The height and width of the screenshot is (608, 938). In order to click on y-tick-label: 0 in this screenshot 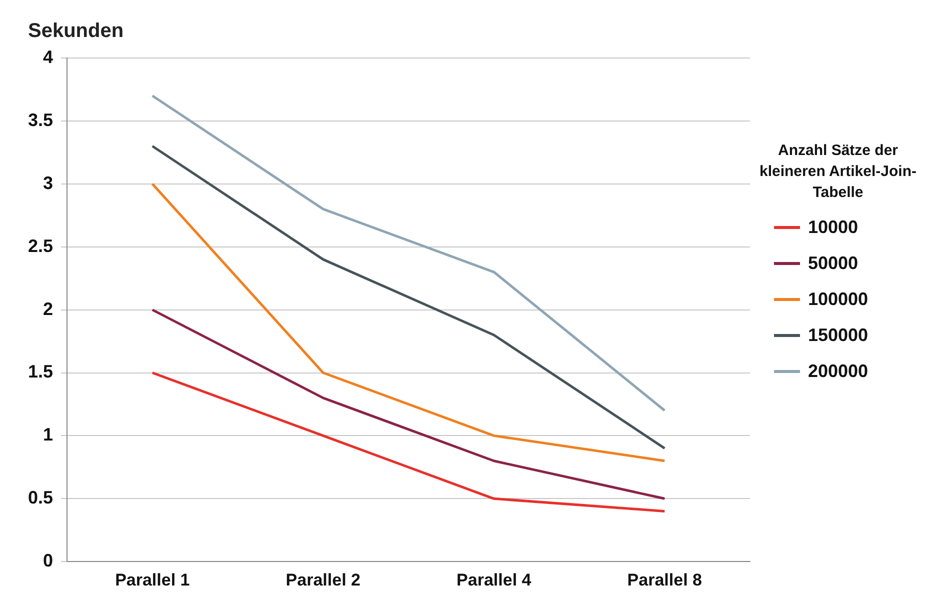, I will do `click(48, 560)`.